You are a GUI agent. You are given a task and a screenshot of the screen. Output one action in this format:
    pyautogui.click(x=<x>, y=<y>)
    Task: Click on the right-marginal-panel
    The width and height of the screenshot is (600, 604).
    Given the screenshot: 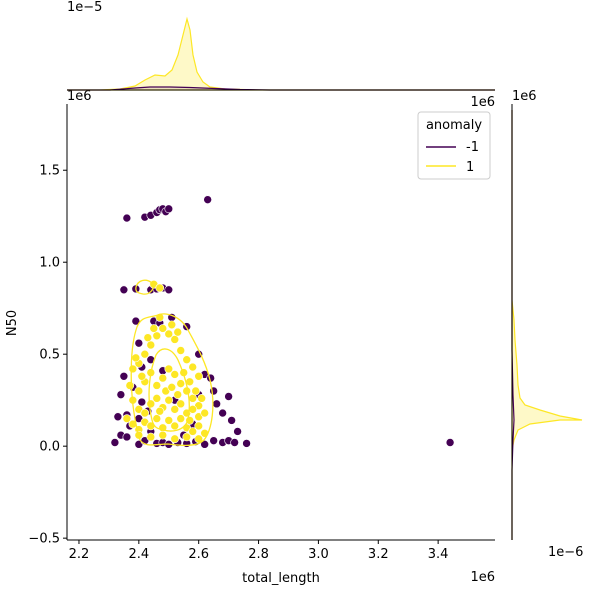 What is the action you would take?
    pyautogui.click(x=547, y=322)
    